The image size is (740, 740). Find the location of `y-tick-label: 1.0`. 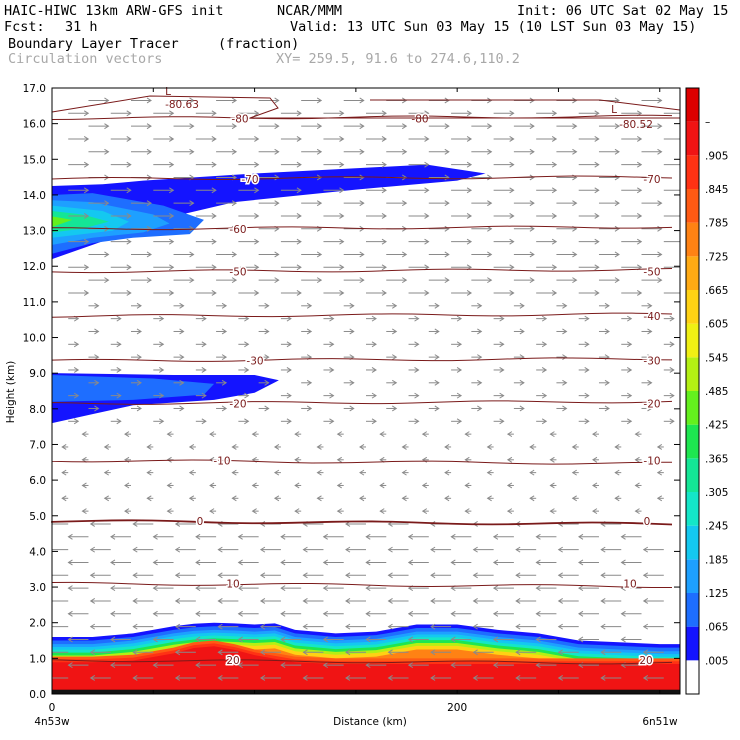

y-tick-label: 1.0 is located at coordinates (37, 659).